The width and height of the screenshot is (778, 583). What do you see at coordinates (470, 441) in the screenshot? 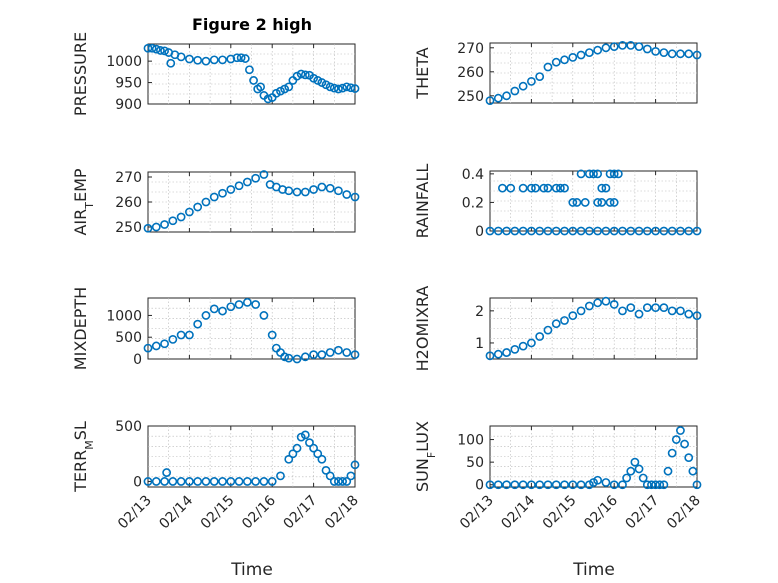
I see `y-tick-label: 100` at bounding box center [470, 441].